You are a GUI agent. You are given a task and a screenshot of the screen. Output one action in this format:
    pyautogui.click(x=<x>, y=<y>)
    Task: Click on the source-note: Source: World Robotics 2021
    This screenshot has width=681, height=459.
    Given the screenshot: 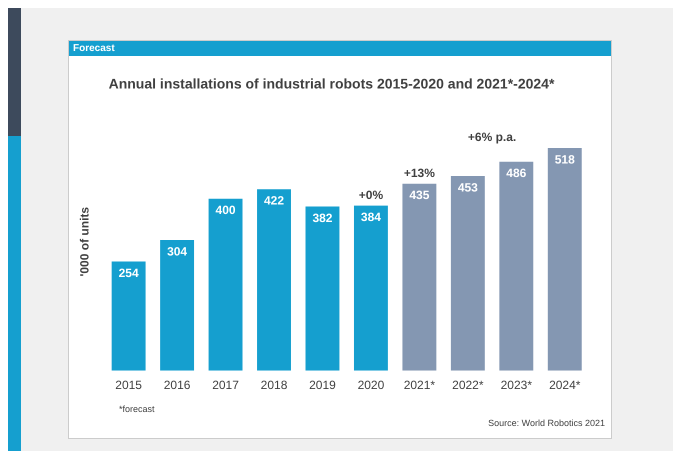 What is the action you would take?
    pyautogui.click(x=546, y=423)
    